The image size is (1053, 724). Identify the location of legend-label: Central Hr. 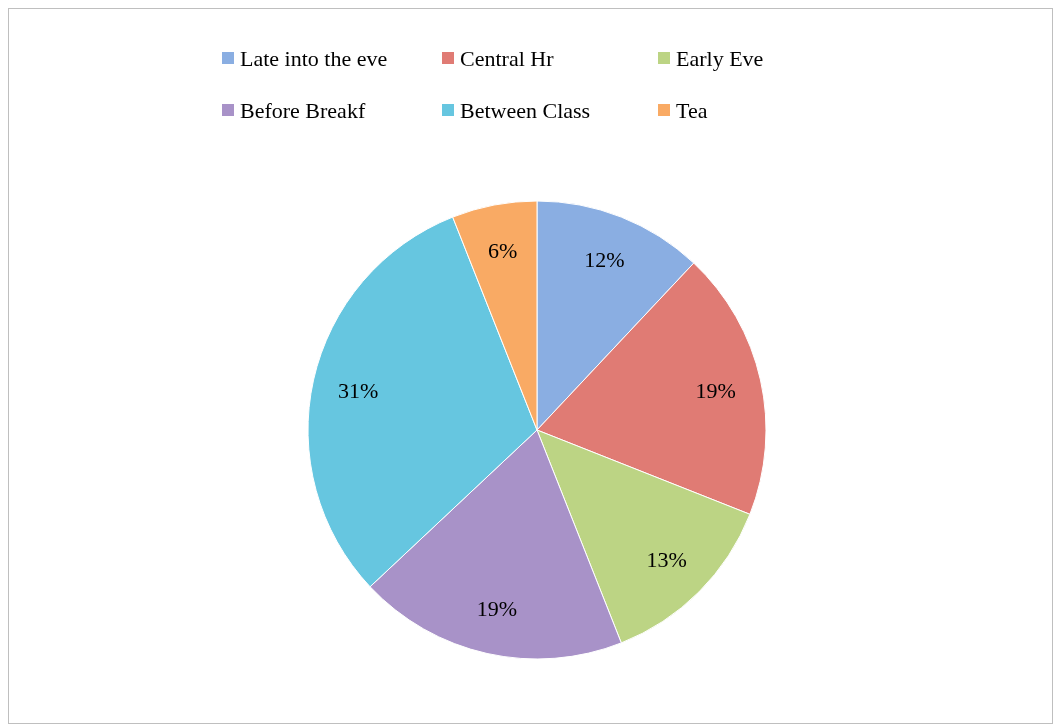
(507, 58).